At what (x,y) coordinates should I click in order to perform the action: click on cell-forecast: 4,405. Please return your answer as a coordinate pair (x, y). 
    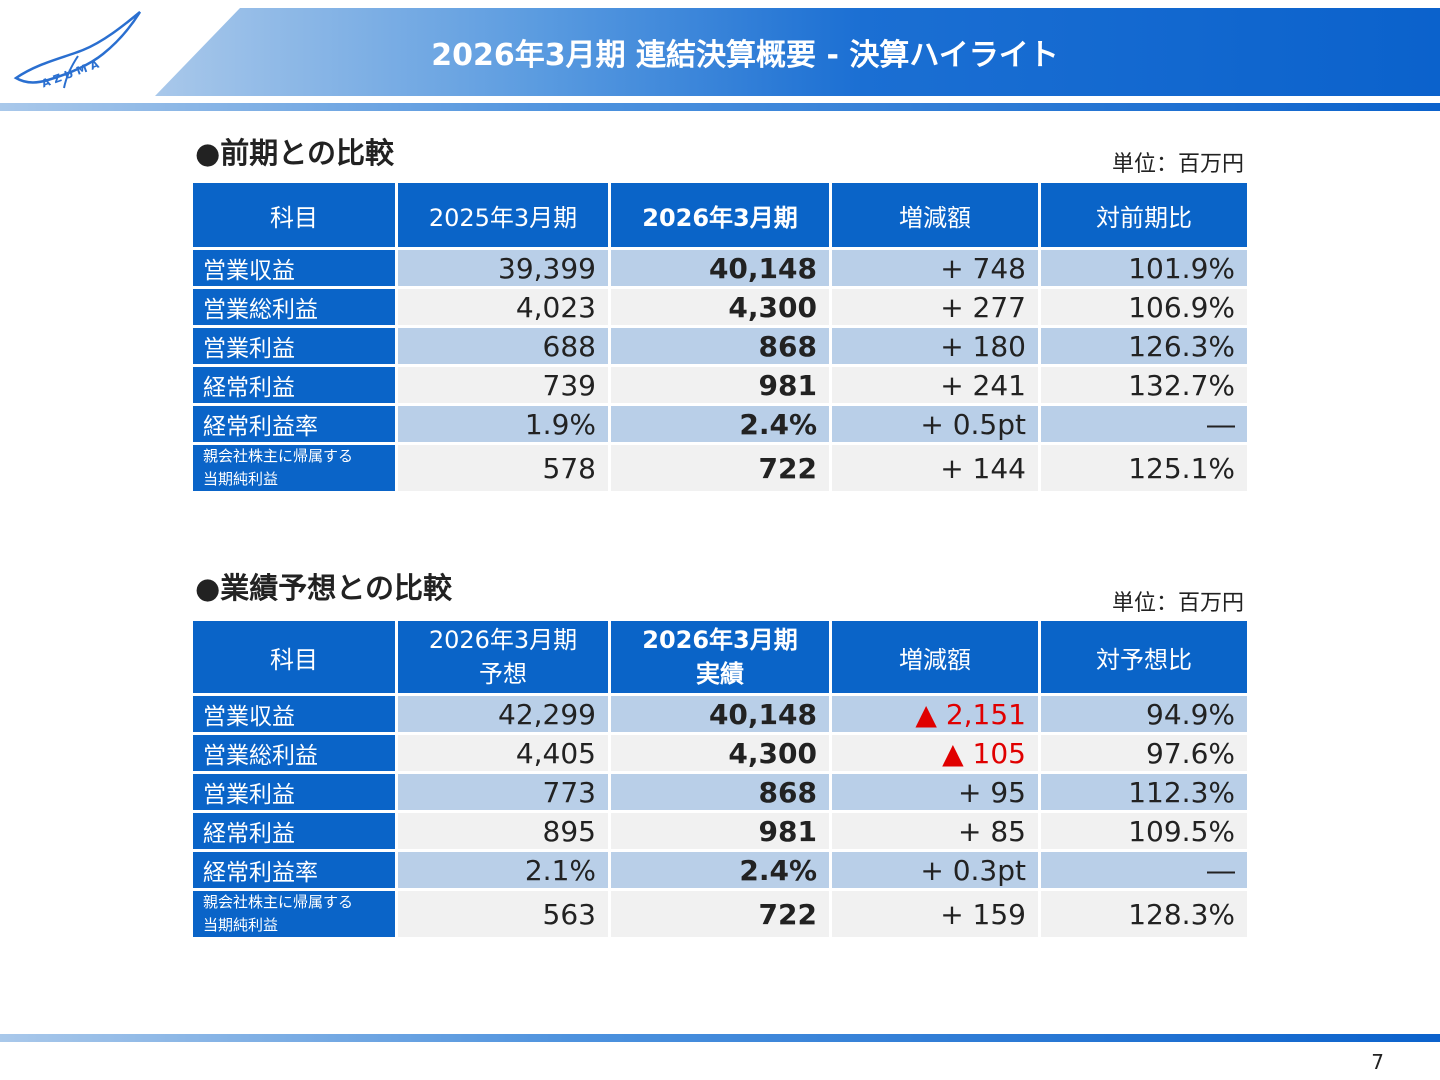
    Looking at the image, I should click on (503, 753).